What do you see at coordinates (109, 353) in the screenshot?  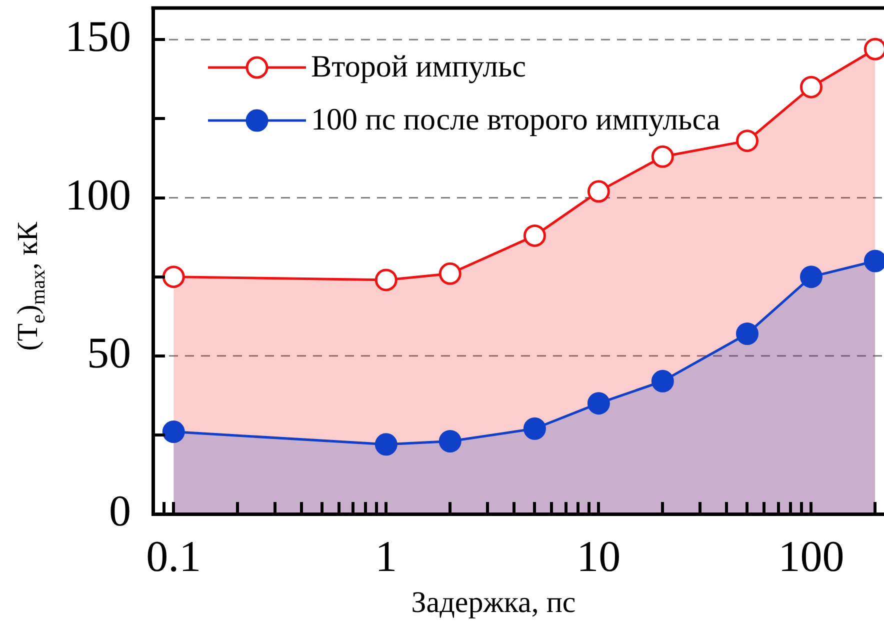 I see `y-tick-label: 50` at bounding box center [109, 353].